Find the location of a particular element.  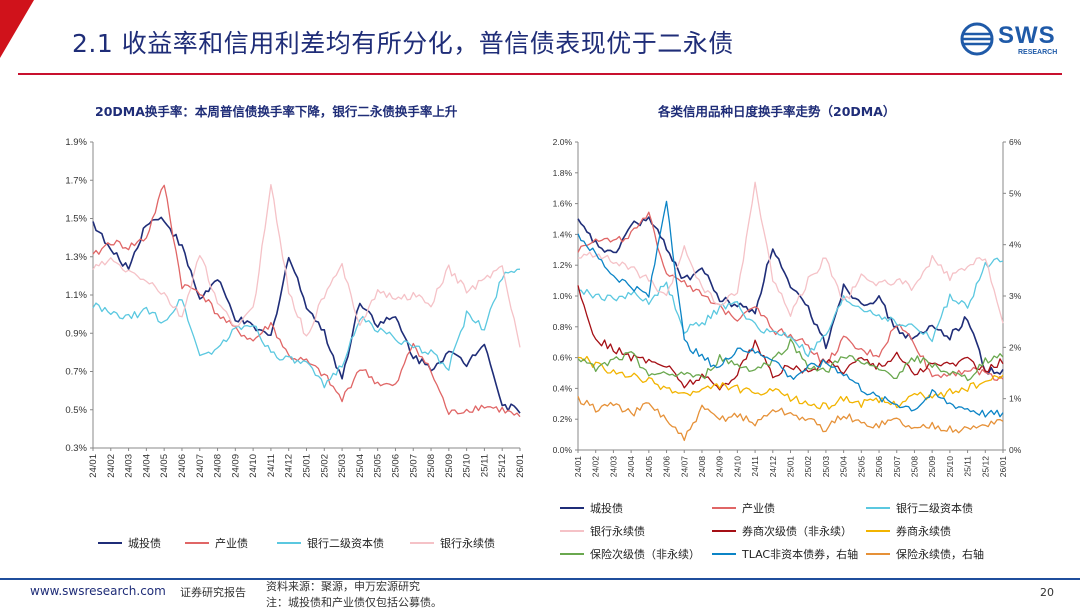

y-tick-label: 0.8% is located at coordinates (563, 327).